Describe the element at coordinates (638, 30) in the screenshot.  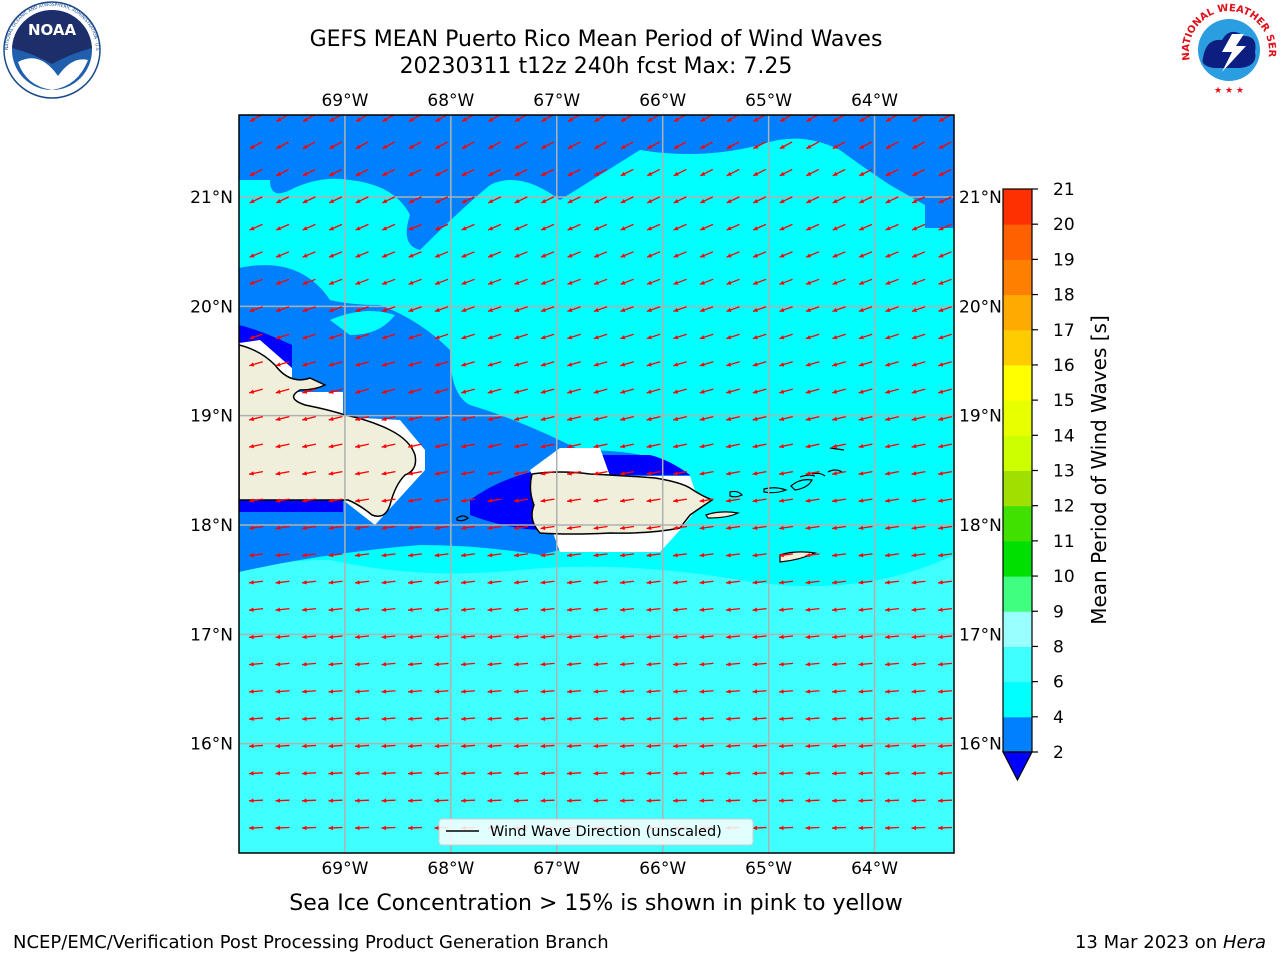
I see `svg-text: NATIONAL WEATHER SERVICE` at that location.